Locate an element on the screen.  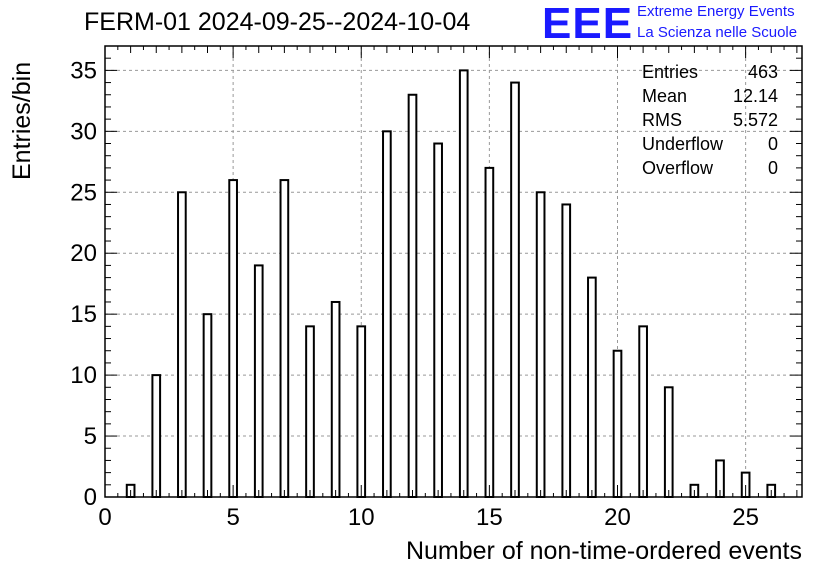
x-axis-label: Number of non-time-ordered events is located at coordinates (603, 551).